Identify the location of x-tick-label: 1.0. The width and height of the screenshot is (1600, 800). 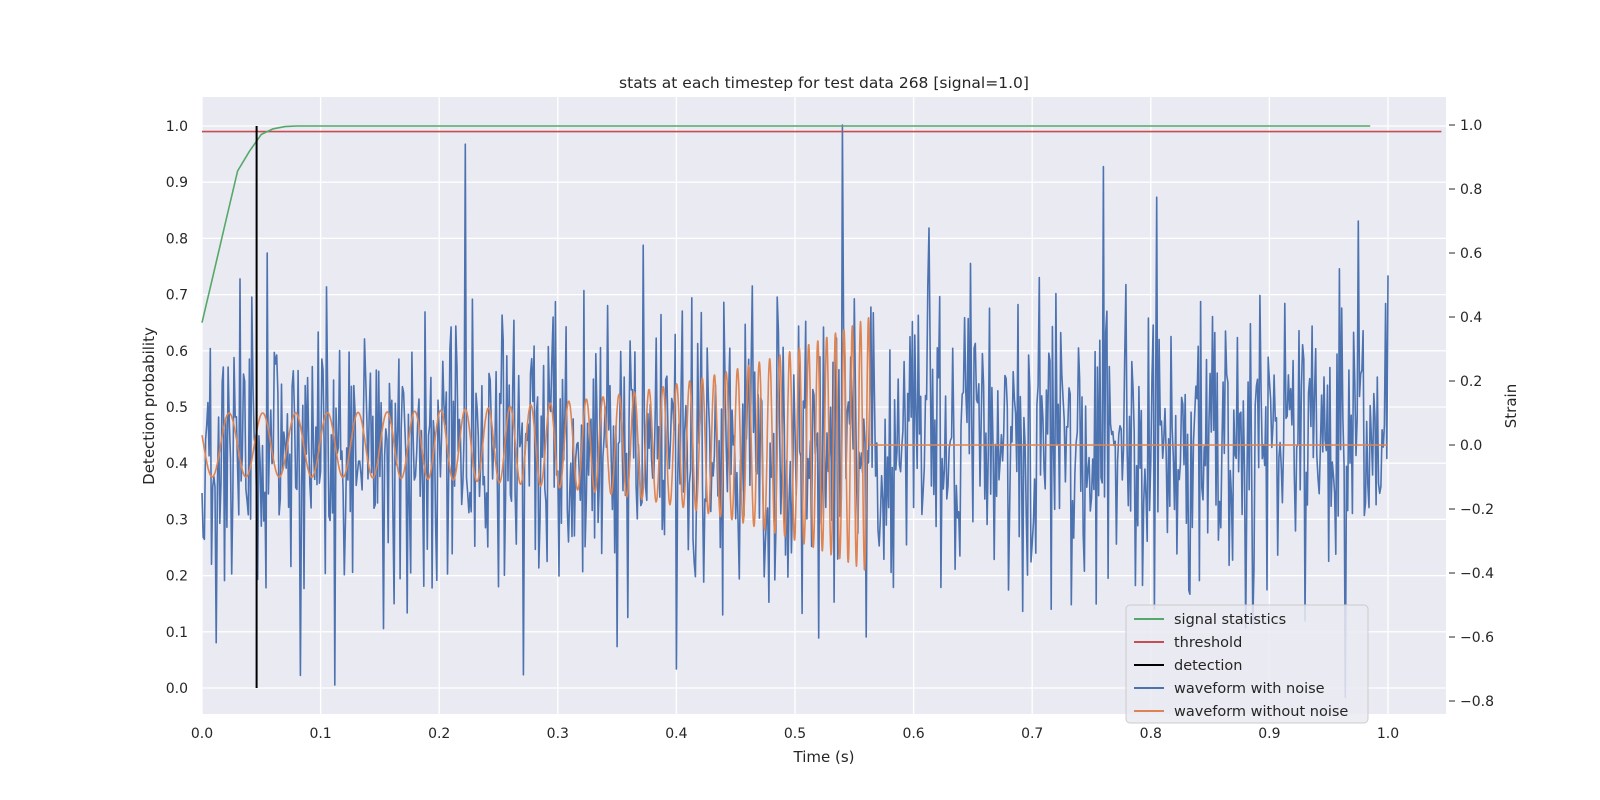
(1388, 734).